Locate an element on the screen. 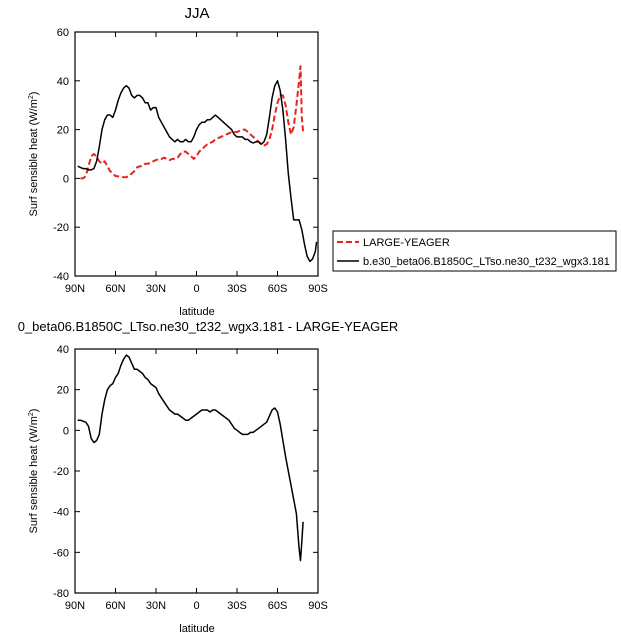  legend-label-large-yeager: LARGE-YEAGER is located at coordinates (406, 243).